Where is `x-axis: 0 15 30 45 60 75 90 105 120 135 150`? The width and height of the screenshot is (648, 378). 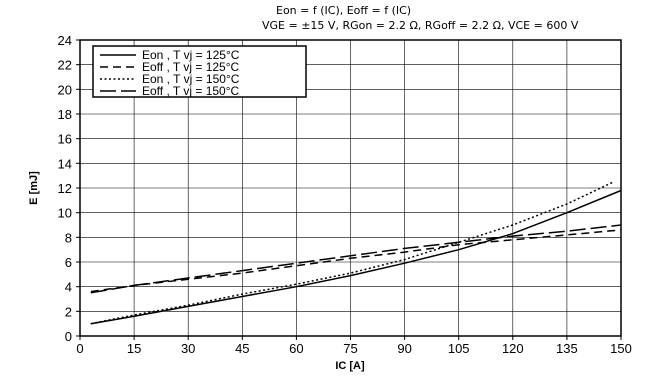 x-axis: 0 15 30 45 60 75 90 105 120 135 150 is located at coordinates (354, 346).